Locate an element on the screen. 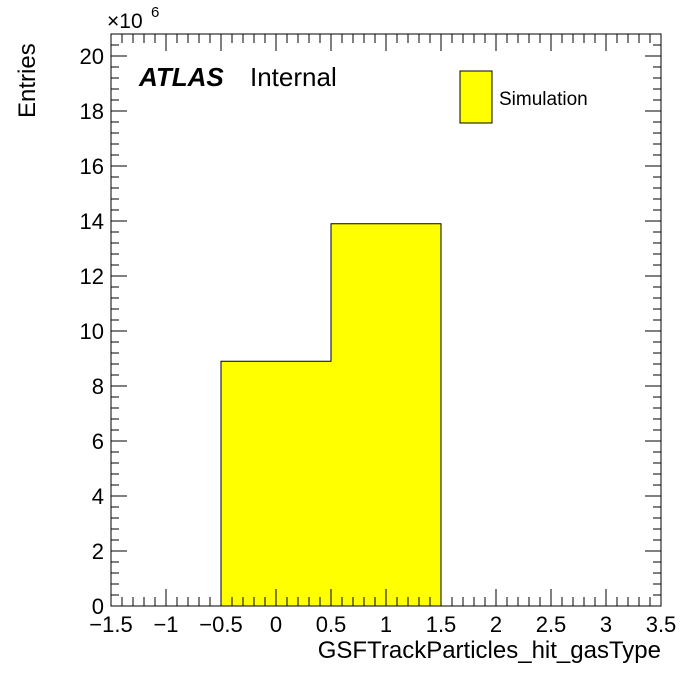 The image size is (696, 677). y-tick-label: 8 is located at coordinates (98, 386).